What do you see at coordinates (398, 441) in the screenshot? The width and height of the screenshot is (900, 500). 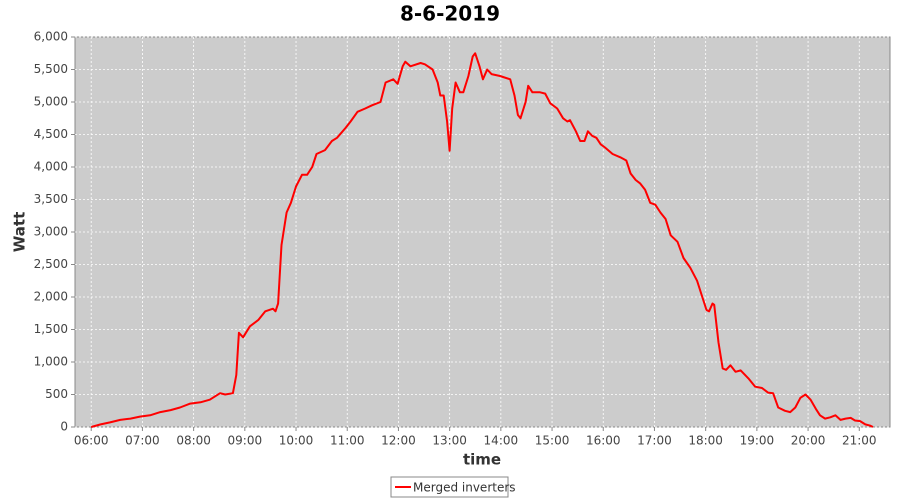 I see `x-tick-label: 12:00` at bounding box center [398, 441].